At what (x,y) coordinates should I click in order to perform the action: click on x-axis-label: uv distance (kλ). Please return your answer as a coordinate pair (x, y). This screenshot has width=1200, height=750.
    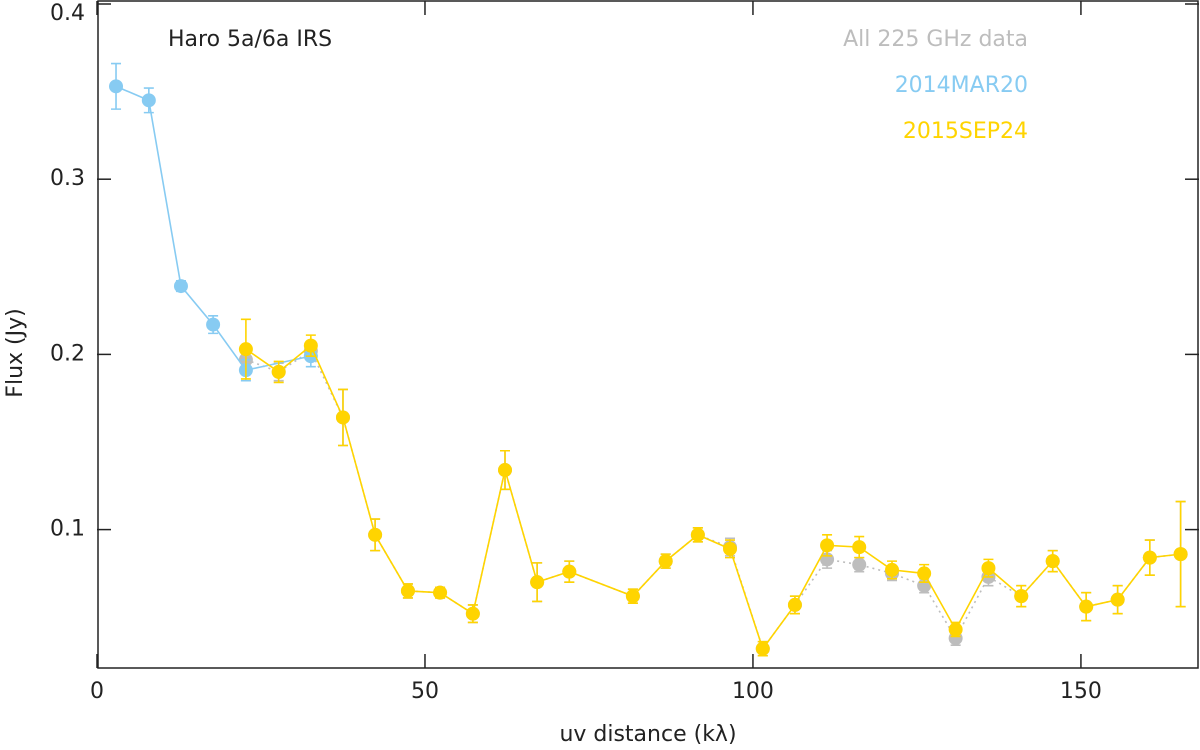
    Looking at the image, I should click on (647, 734).